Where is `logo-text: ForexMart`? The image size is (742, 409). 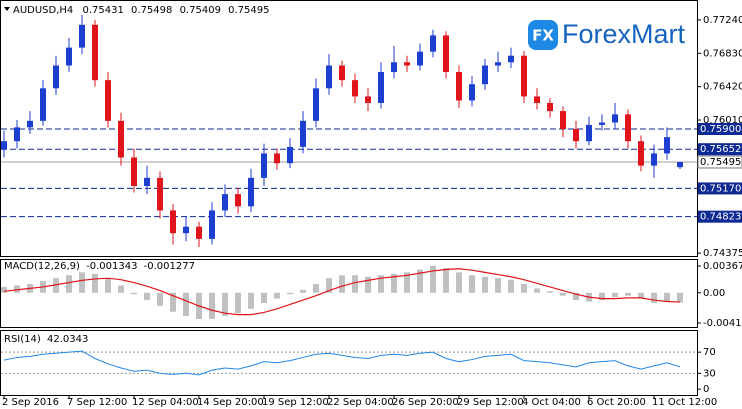
logo-text: ForexMart is located at coordinates (624, 34).